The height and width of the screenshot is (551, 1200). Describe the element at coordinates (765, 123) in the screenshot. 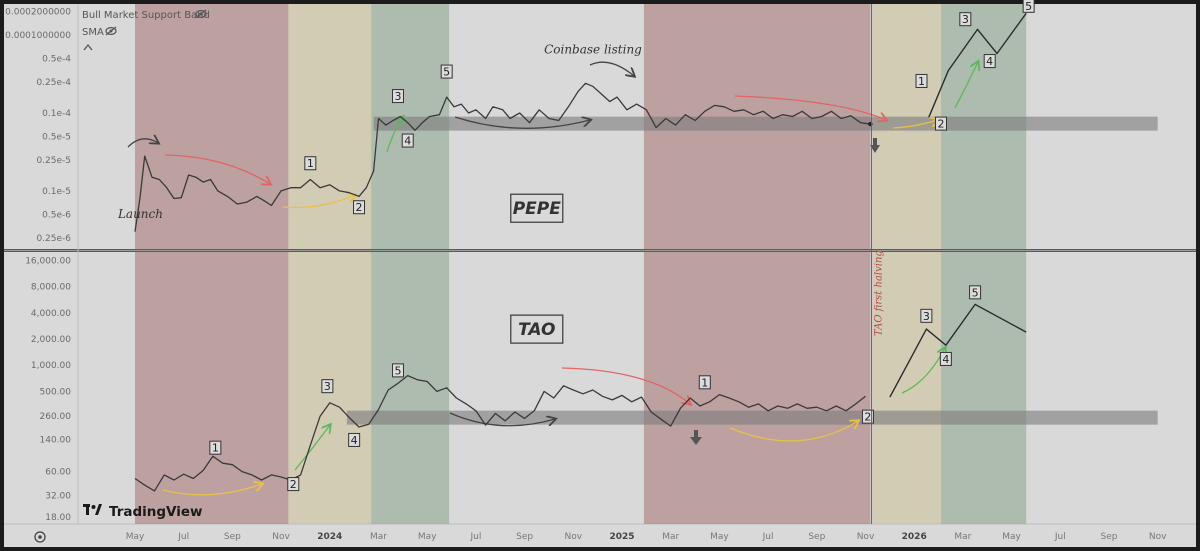

I see `pepe-support-band` at that location.